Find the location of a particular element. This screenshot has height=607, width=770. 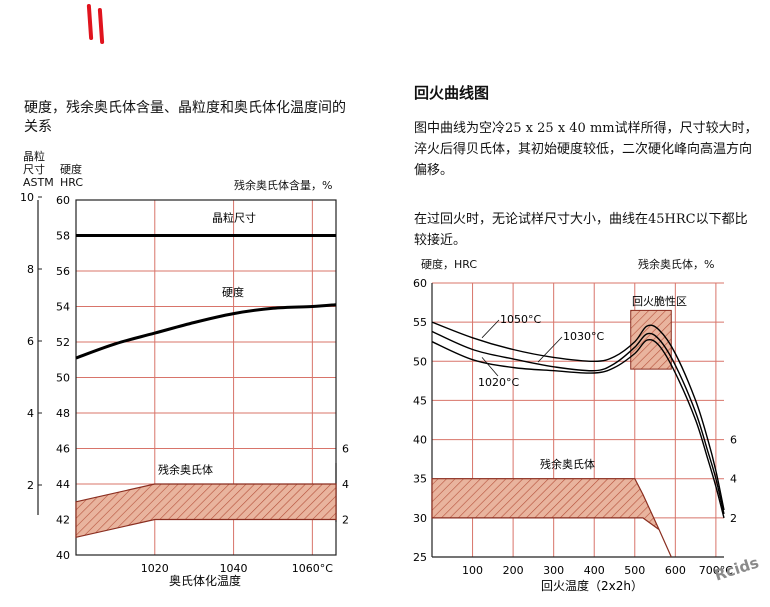

x-tick-label: 1040 is located at coordinates (234, 568).